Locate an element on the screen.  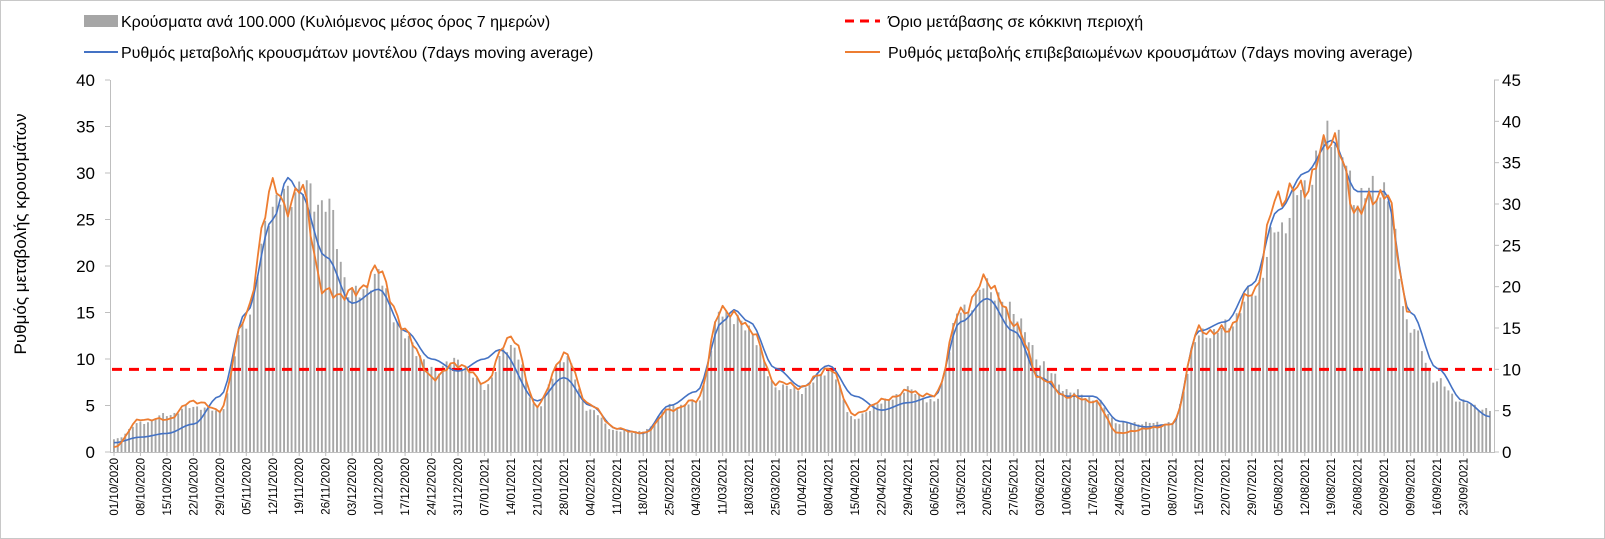
x-tick-label: 02/09/2021 is located at coordinates (1385, 487).